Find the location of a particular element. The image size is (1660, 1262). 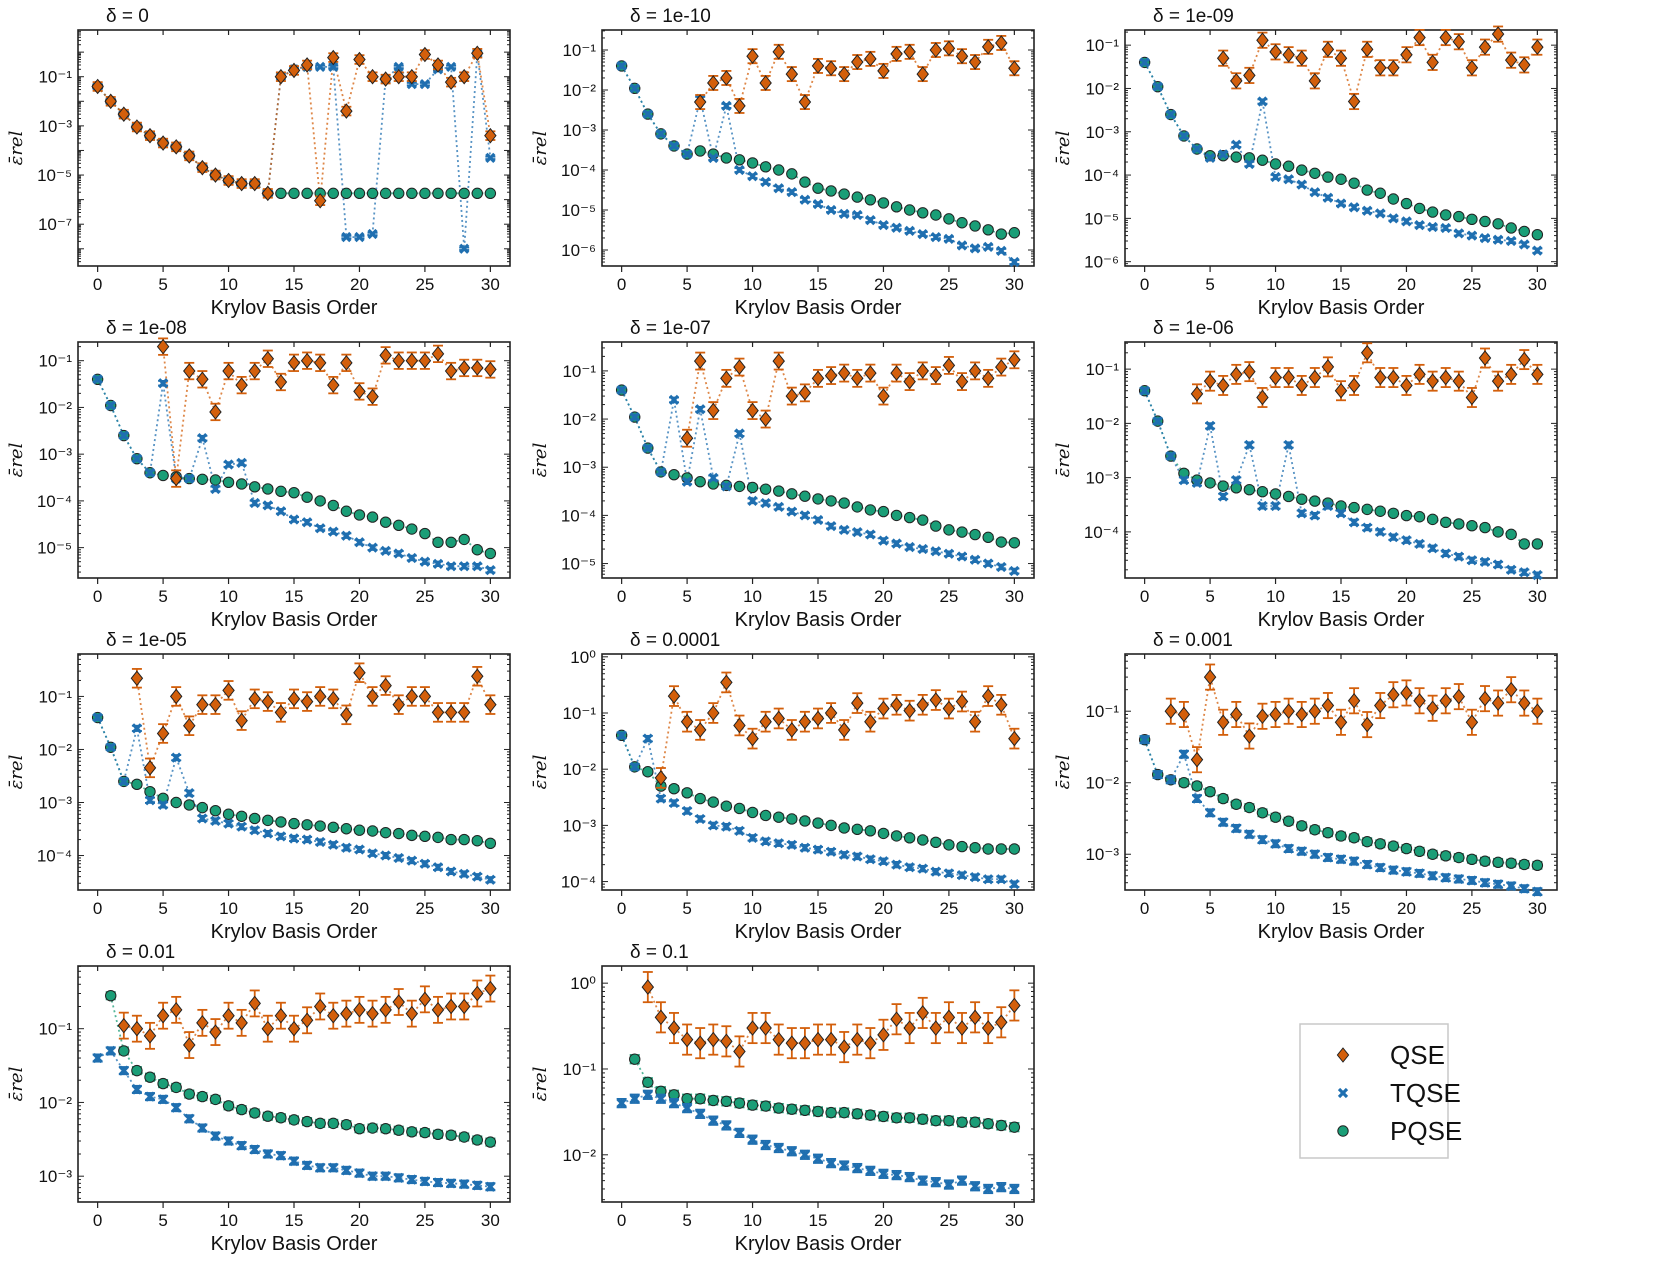

x-tick-label: 20 is located at coordinates (1406, 284).